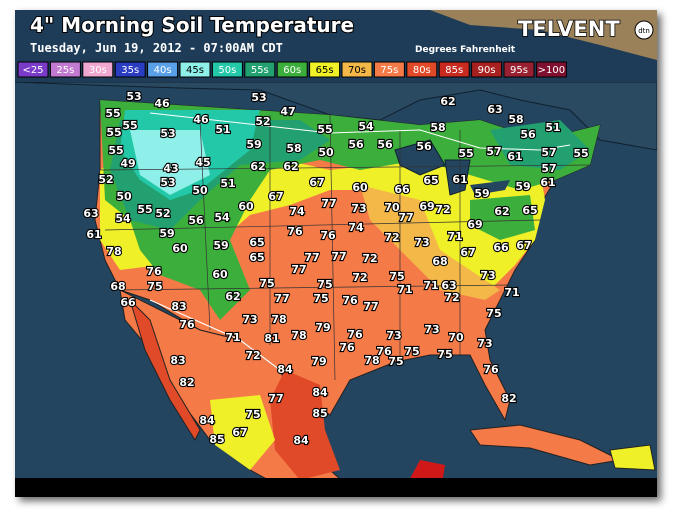 The height and width of the screenshot is (532, 692). What do you see at coordinates (318, 361) in the screenshot?
I see `station-reading: 79` at bounding box center [318, 361].